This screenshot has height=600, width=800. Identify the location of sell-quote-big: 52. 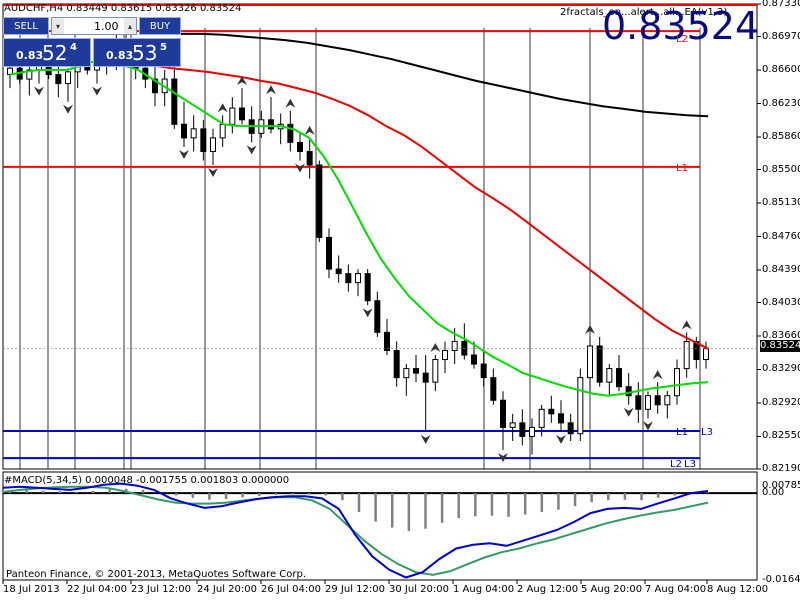
(55, 53).